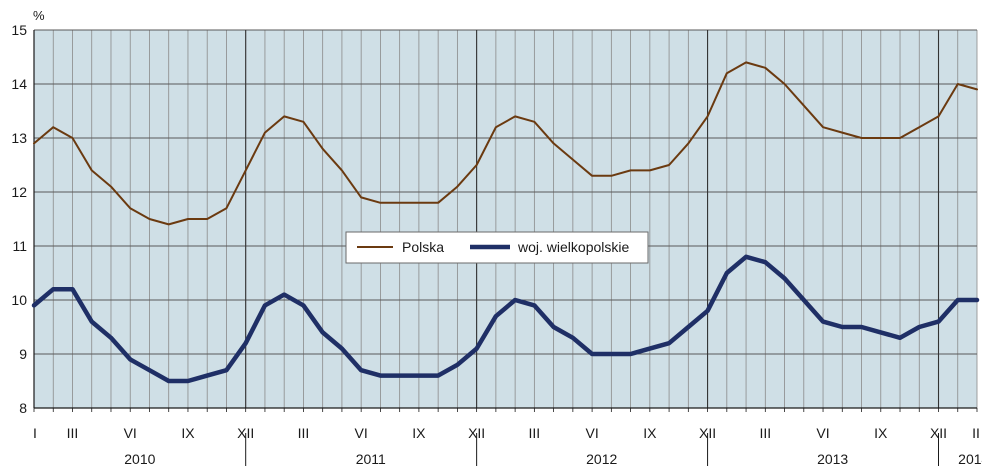 The height and width of the screenshot is (468, 982). What do you see at coordinates (371, 459) in the screenshot?
I see `year-label: 2011` at bounding box center [371, 459].